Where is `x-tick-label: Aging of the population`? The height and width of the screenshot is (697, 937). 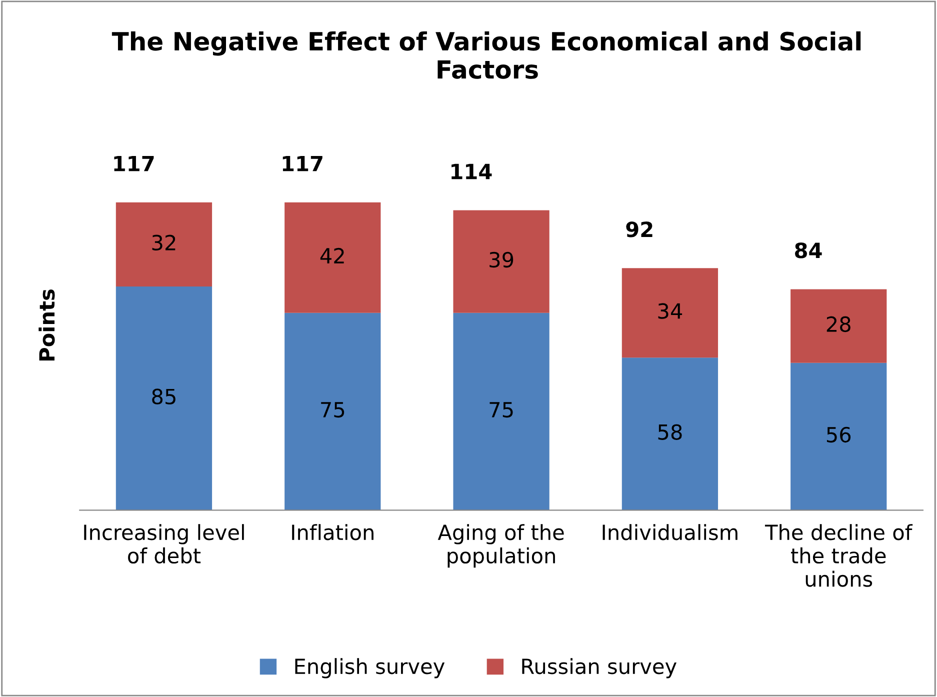
x-tick-label: Aging of the population is located at coordinates (501, 546).